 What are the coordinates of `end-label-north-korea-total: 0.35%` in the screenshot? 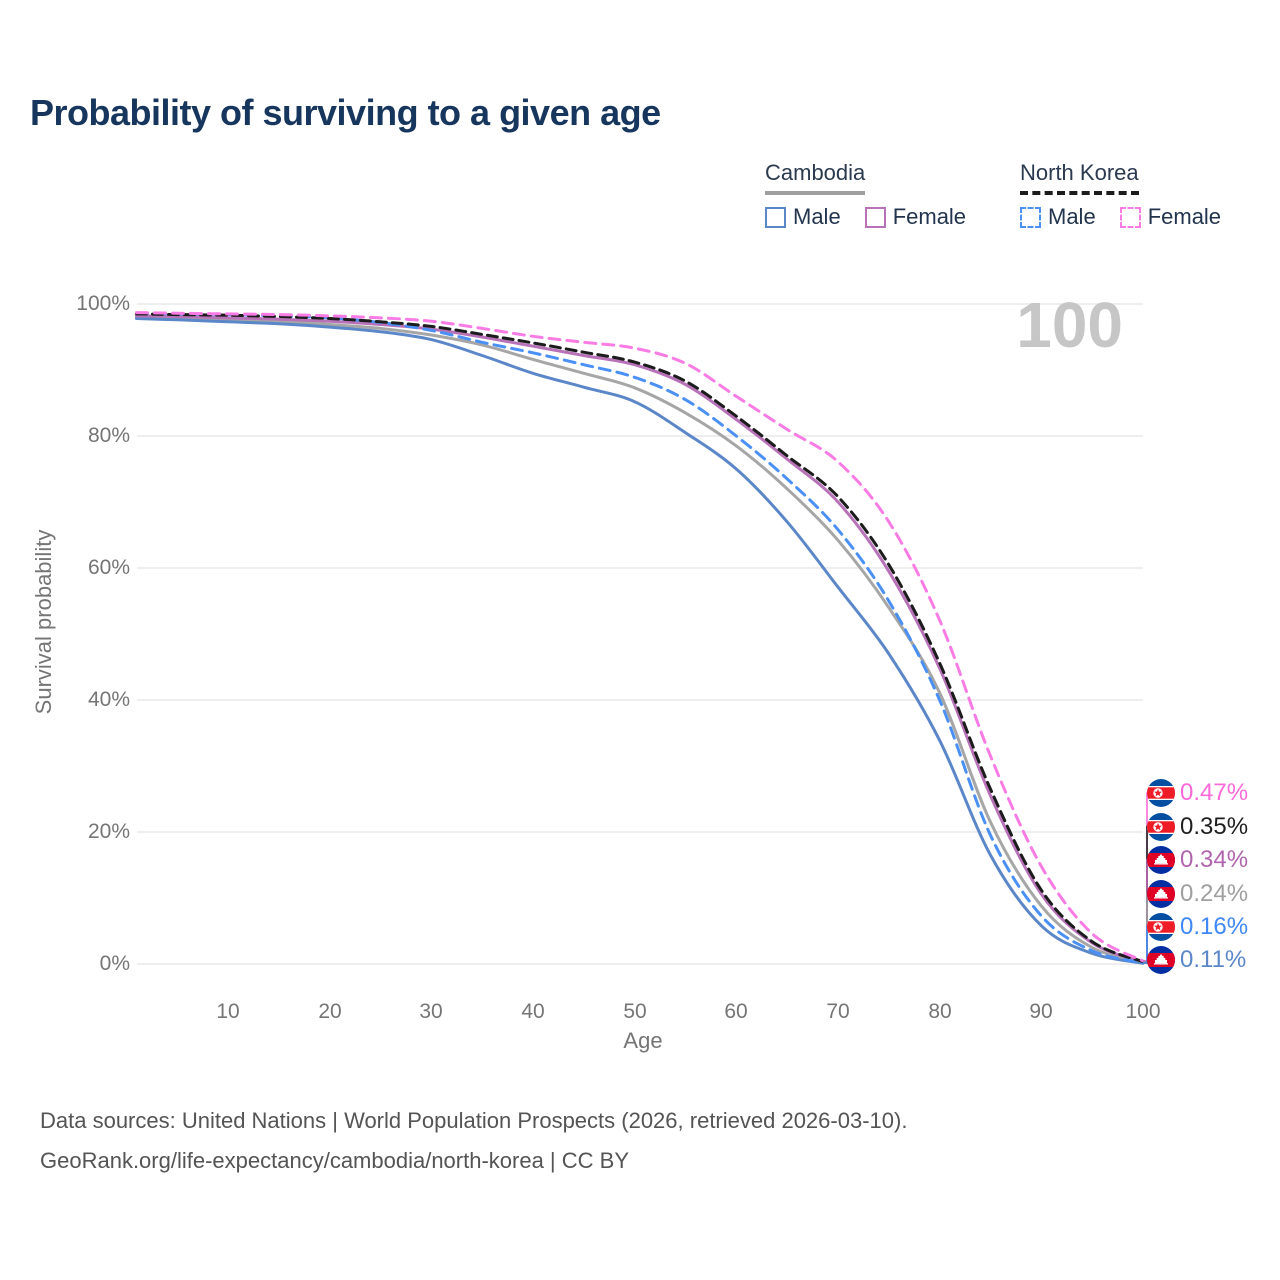 It's located at (1197, 827).